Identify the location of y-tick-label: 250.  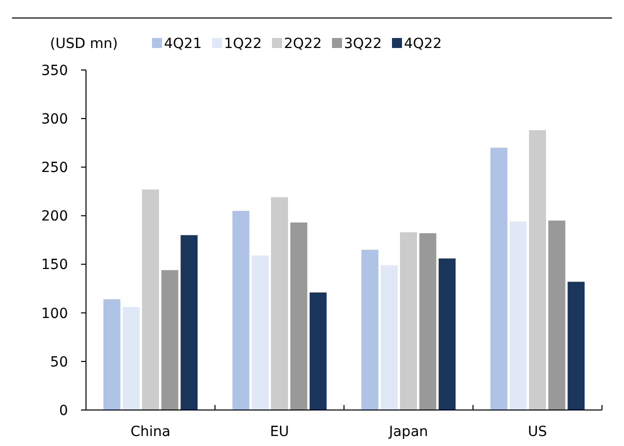
(54, 168).